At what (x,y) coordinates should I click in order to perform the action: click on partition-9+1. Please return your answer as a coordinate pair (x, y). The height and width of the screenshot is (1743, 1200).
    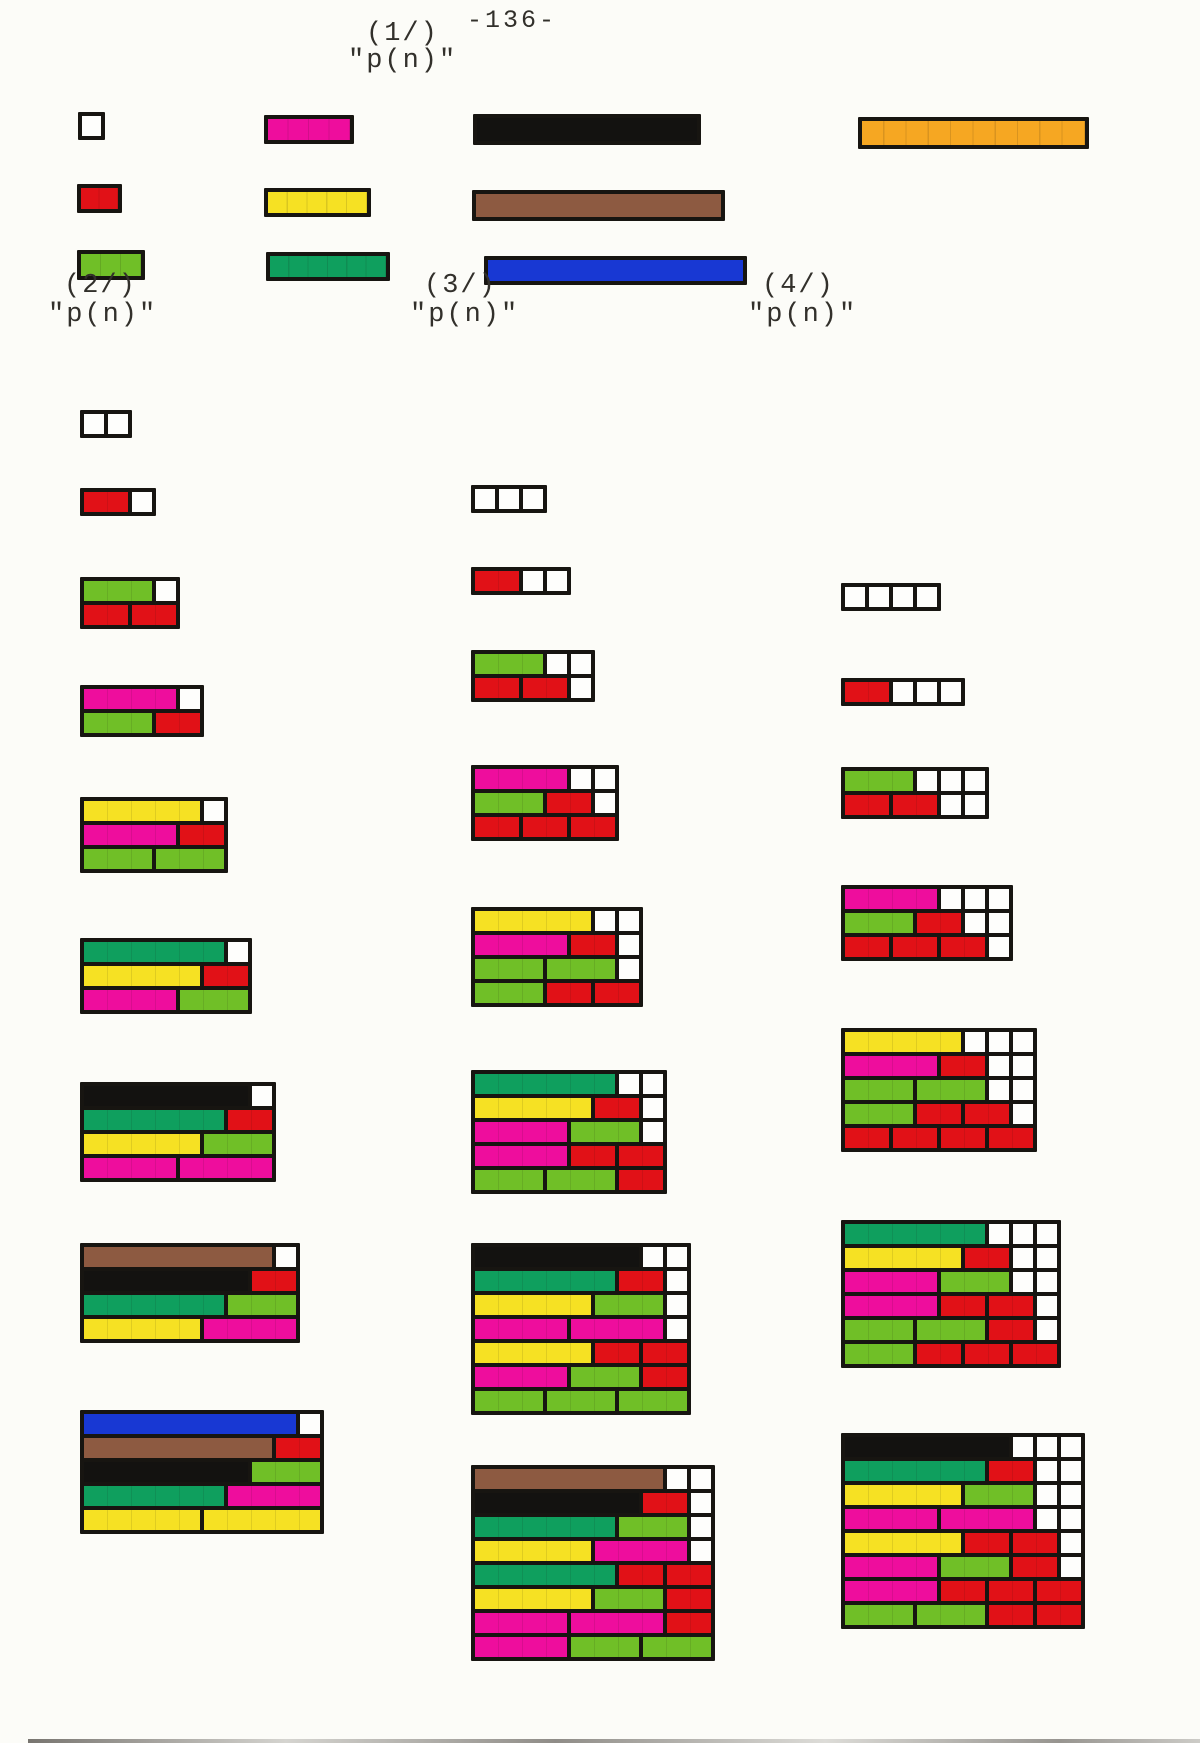
    Looking at the image, I should click on (202, 1424).